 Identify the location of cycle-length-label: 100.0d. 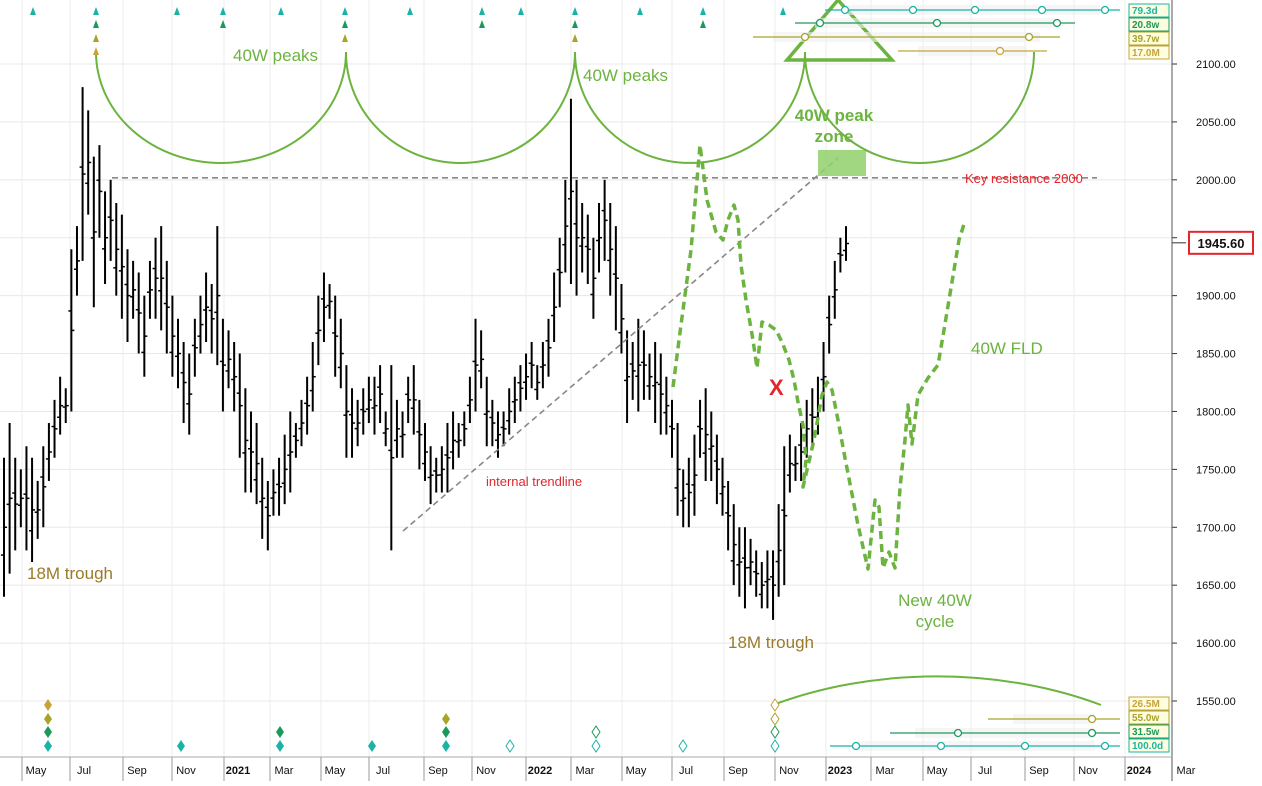
(1147, 746).